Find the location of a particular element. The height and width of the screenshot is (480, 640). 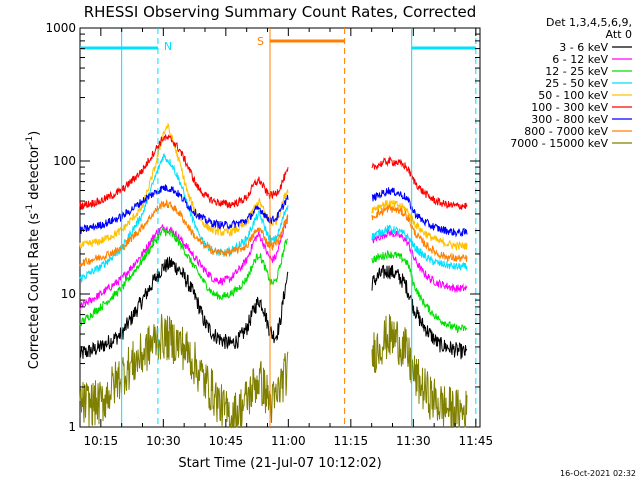

footer-timestamp: 16-Oct-2021 02:32 is located at coordinates (598, 473).